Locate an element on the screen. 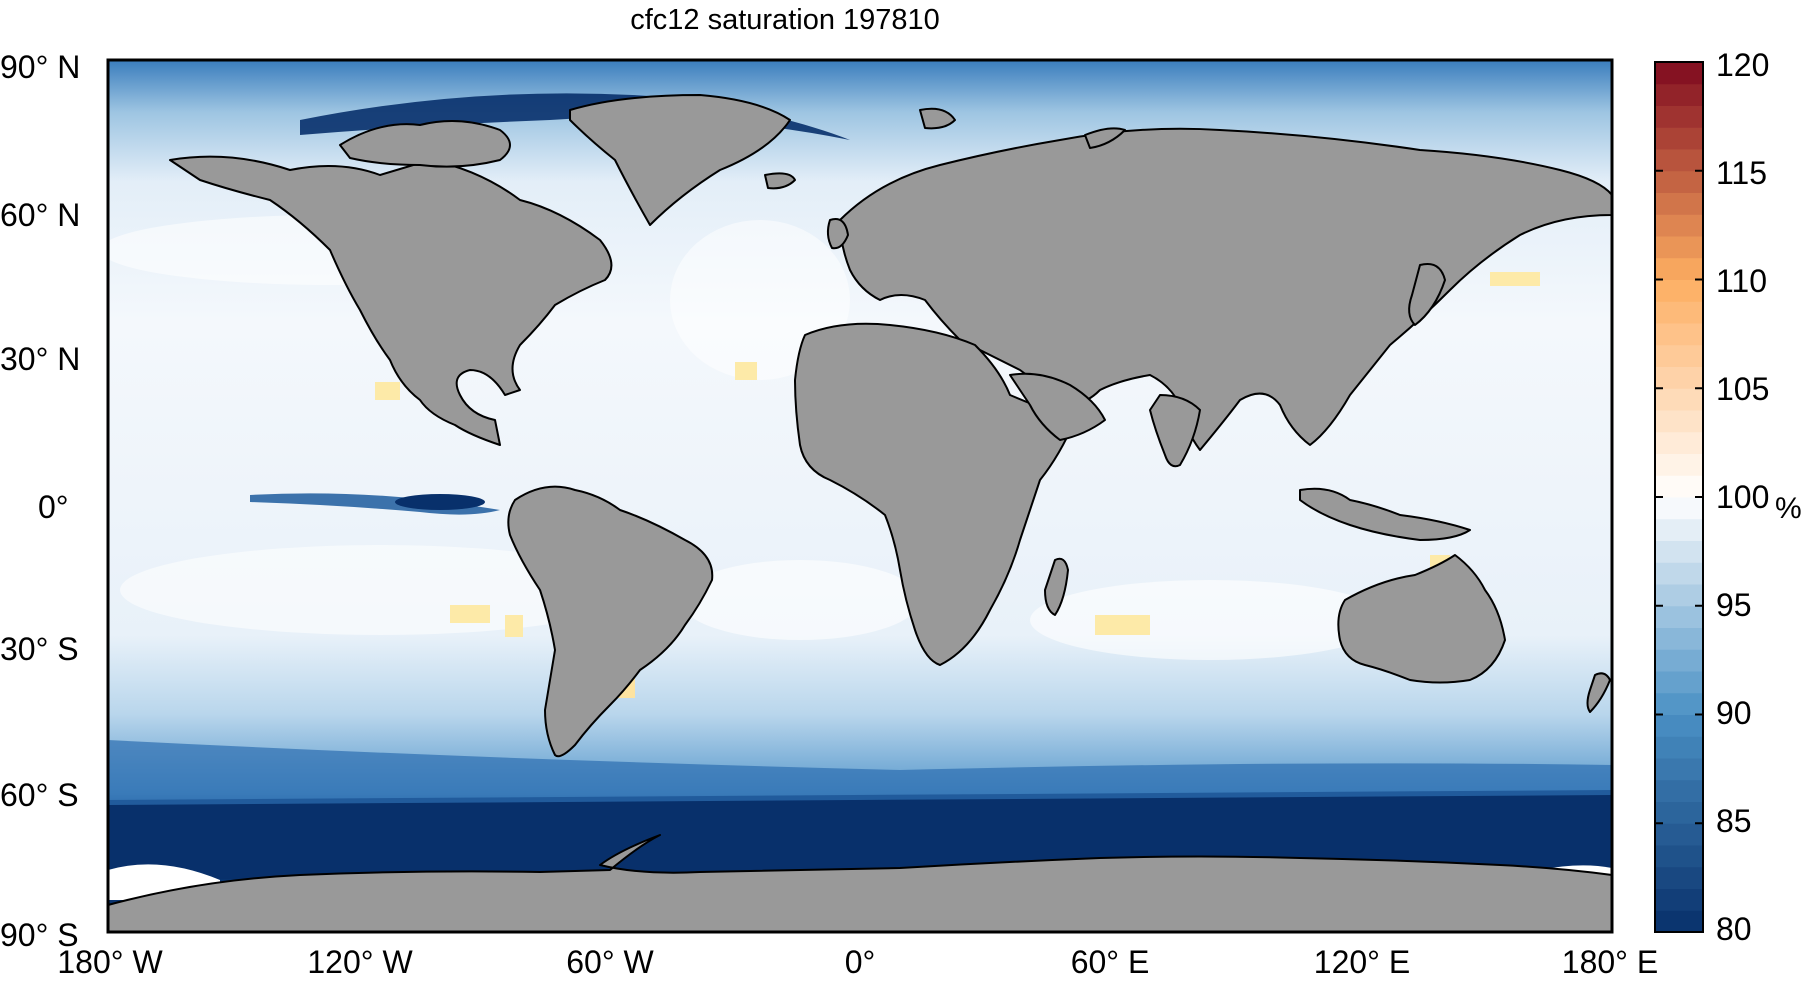 The width and height of the screenshot is (1808, 984). land-arabia is located at coordinates (1057, 406).